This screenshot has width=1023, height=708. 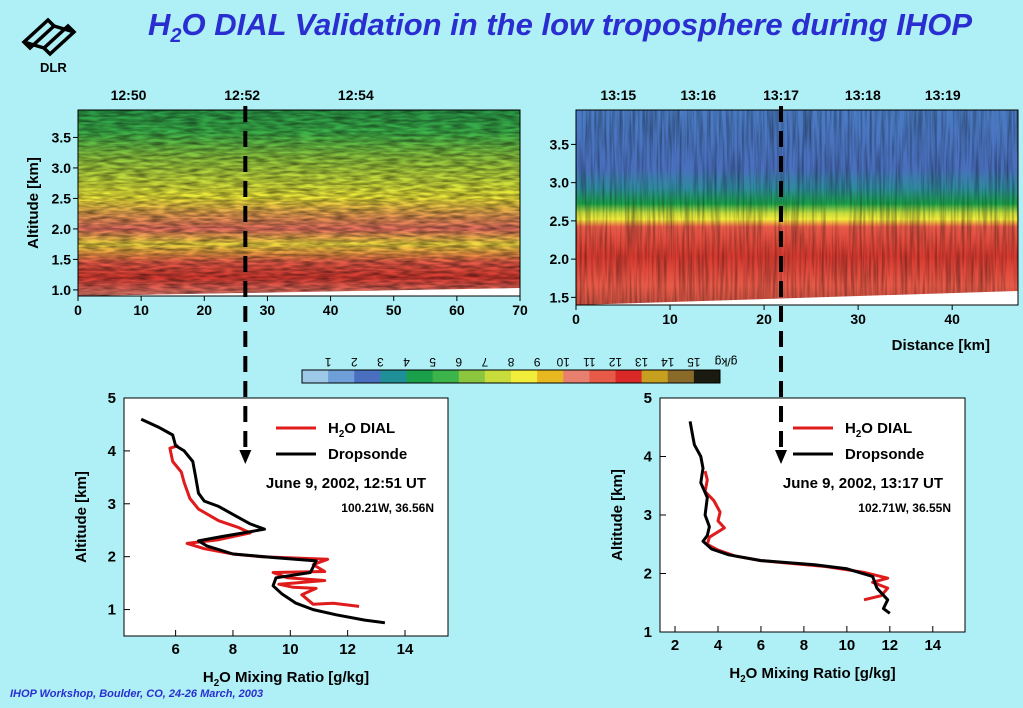 What do you see at coordinates (616, 362) in the screenshot?
I see `colorbar-tick-label: 12` at bounding box center [616, 362].